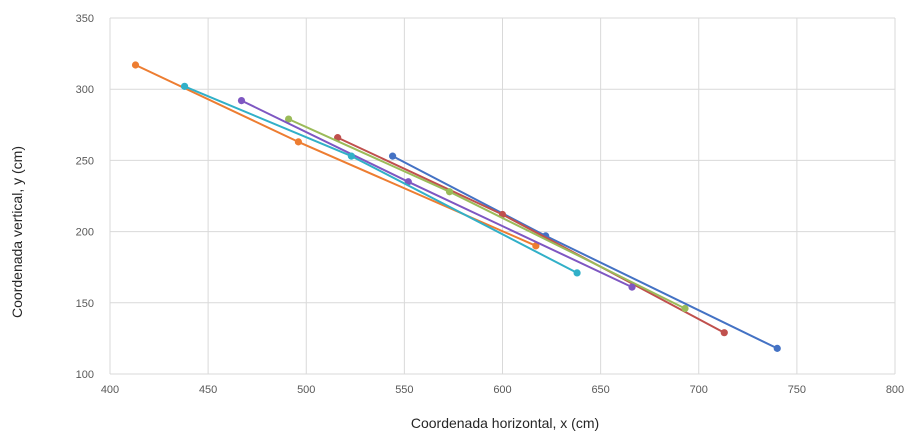 This screenshot has width=910, height=434. I want to click on y-axis-title: Coordenada vertical, y (cm), so click(17, 232).